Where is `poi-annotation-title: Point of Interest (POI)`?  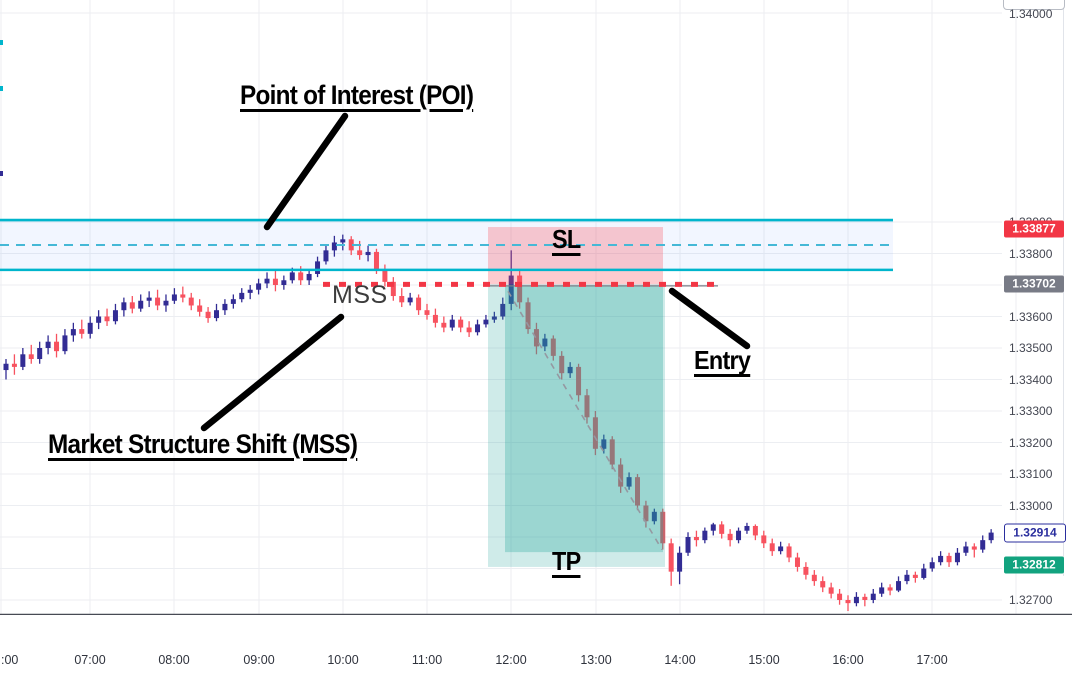
poi-annotation-title: Point of Interest (POI) is located at coordinates (357, 95).